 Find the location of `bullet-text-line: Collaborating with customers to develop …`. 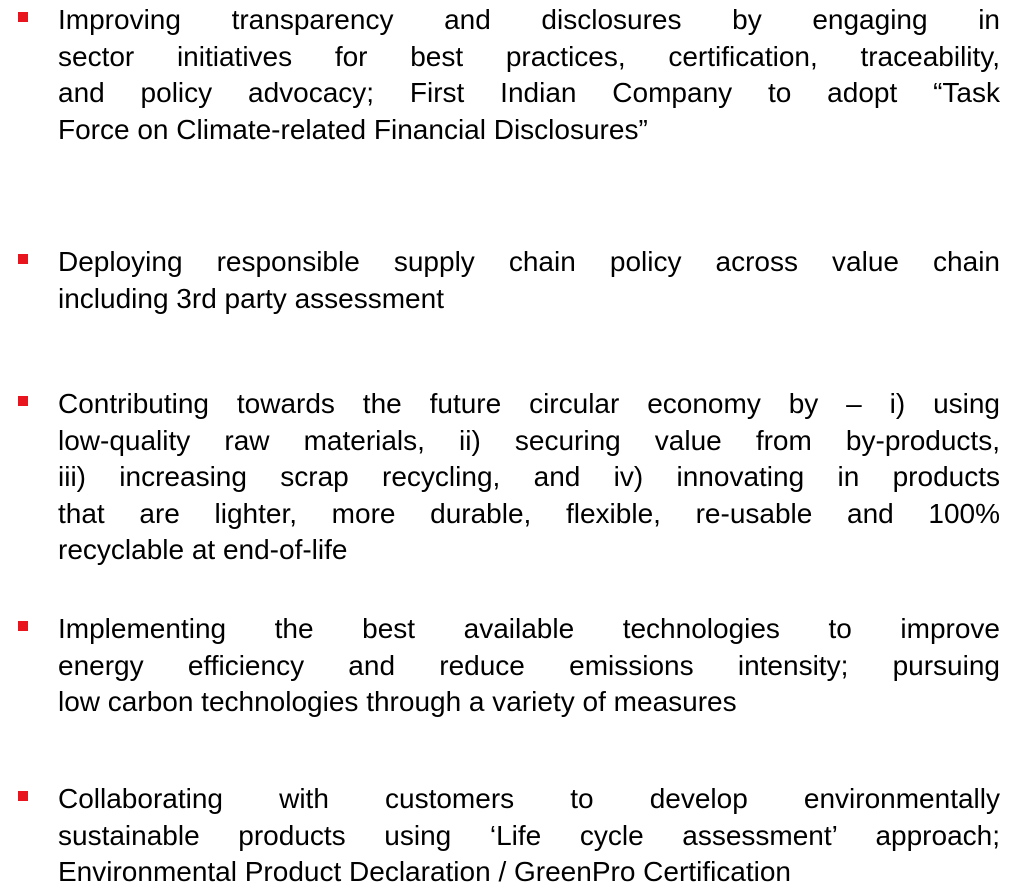

bullet-text-line: Collaborating with customers to develop … is located at coordinates (529, 798).